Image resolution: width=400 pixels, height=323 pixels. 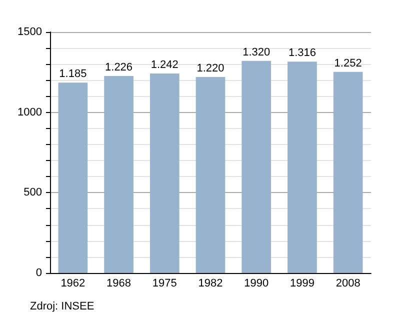 I want to click on x-tick-label: 1962, so click(x=73, y=284).